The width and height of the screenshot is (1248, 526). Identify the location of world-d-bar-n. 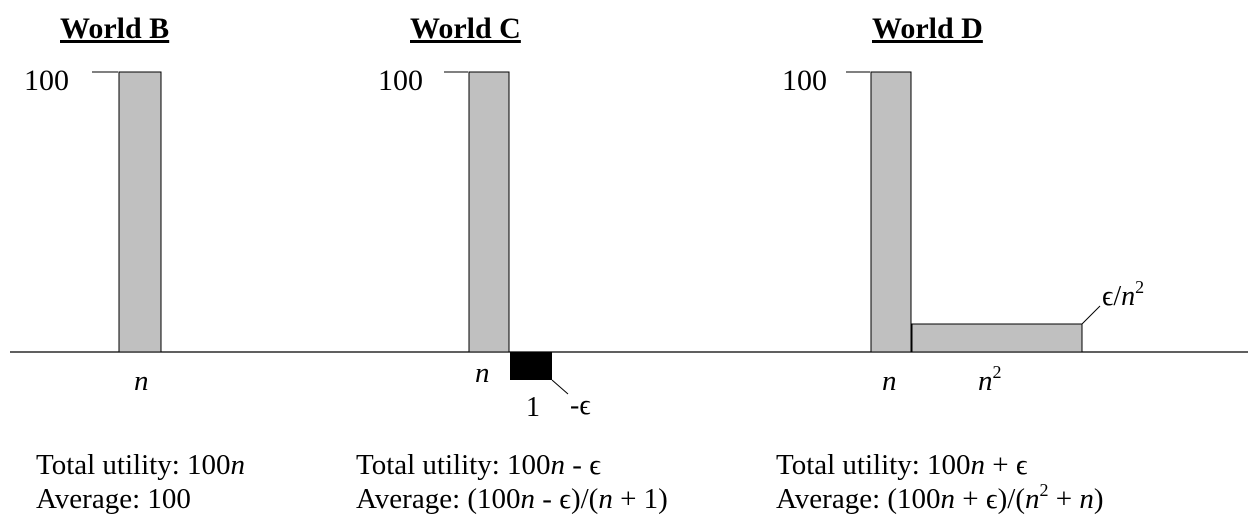
(891, 212).